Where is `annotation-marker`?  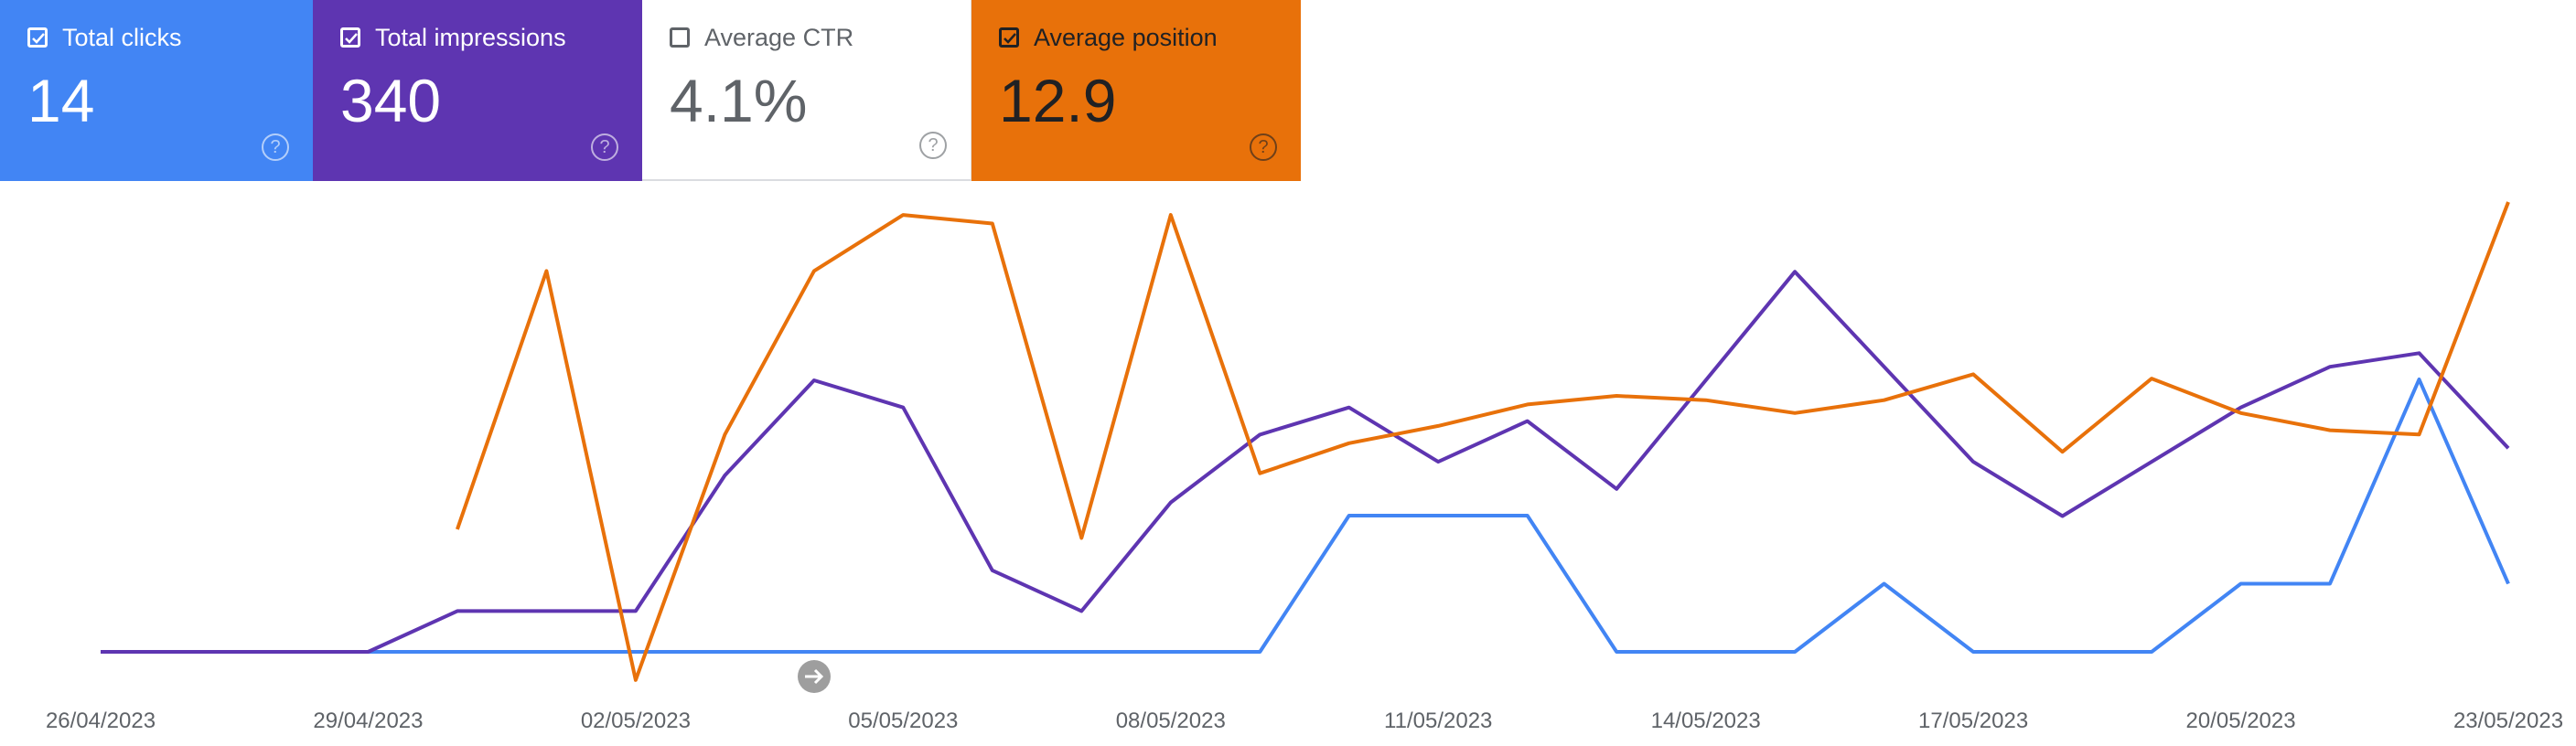
annotation-marker is located at coordinates (815, 676).